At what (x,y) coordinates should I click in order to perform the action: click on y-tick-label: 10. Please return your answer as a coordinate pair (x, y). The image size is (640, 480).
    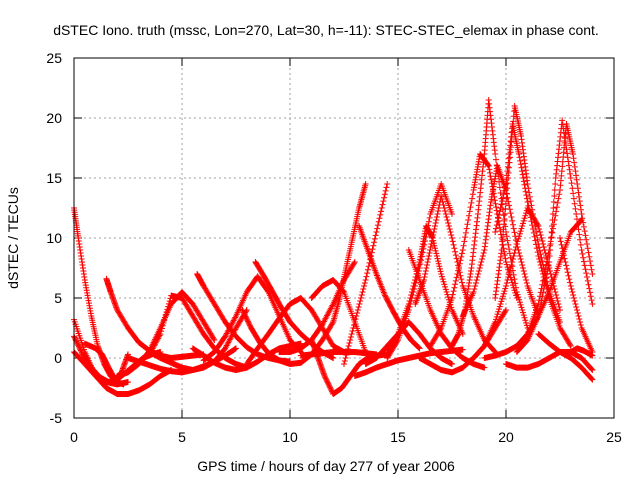
    Looking at the image, I should click on (54, 238).